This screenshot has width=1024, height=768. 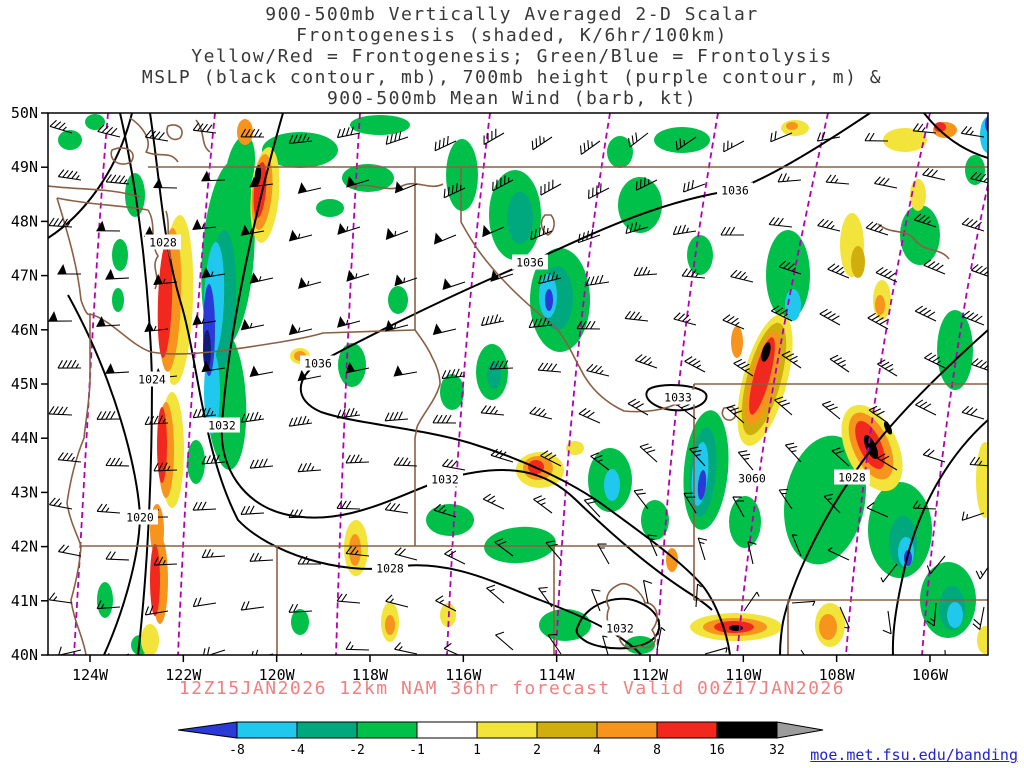 What do you see at coordinates (914, 755) in the screenshot?
I see `credit-link: moe.met.fsu.edu/banding` at bounding box center [914, 755].